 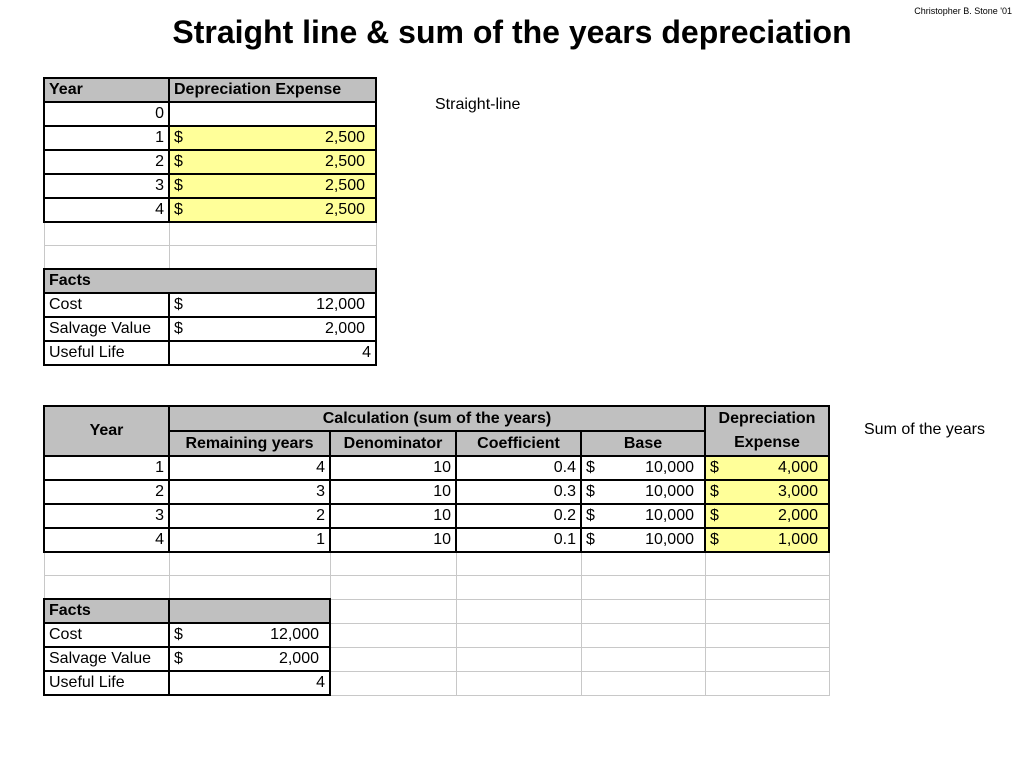 What do you see at coordinates (106, 162) in the screenshot?
I see `sl-year-cell: 2` at bounding box center [106, 162].